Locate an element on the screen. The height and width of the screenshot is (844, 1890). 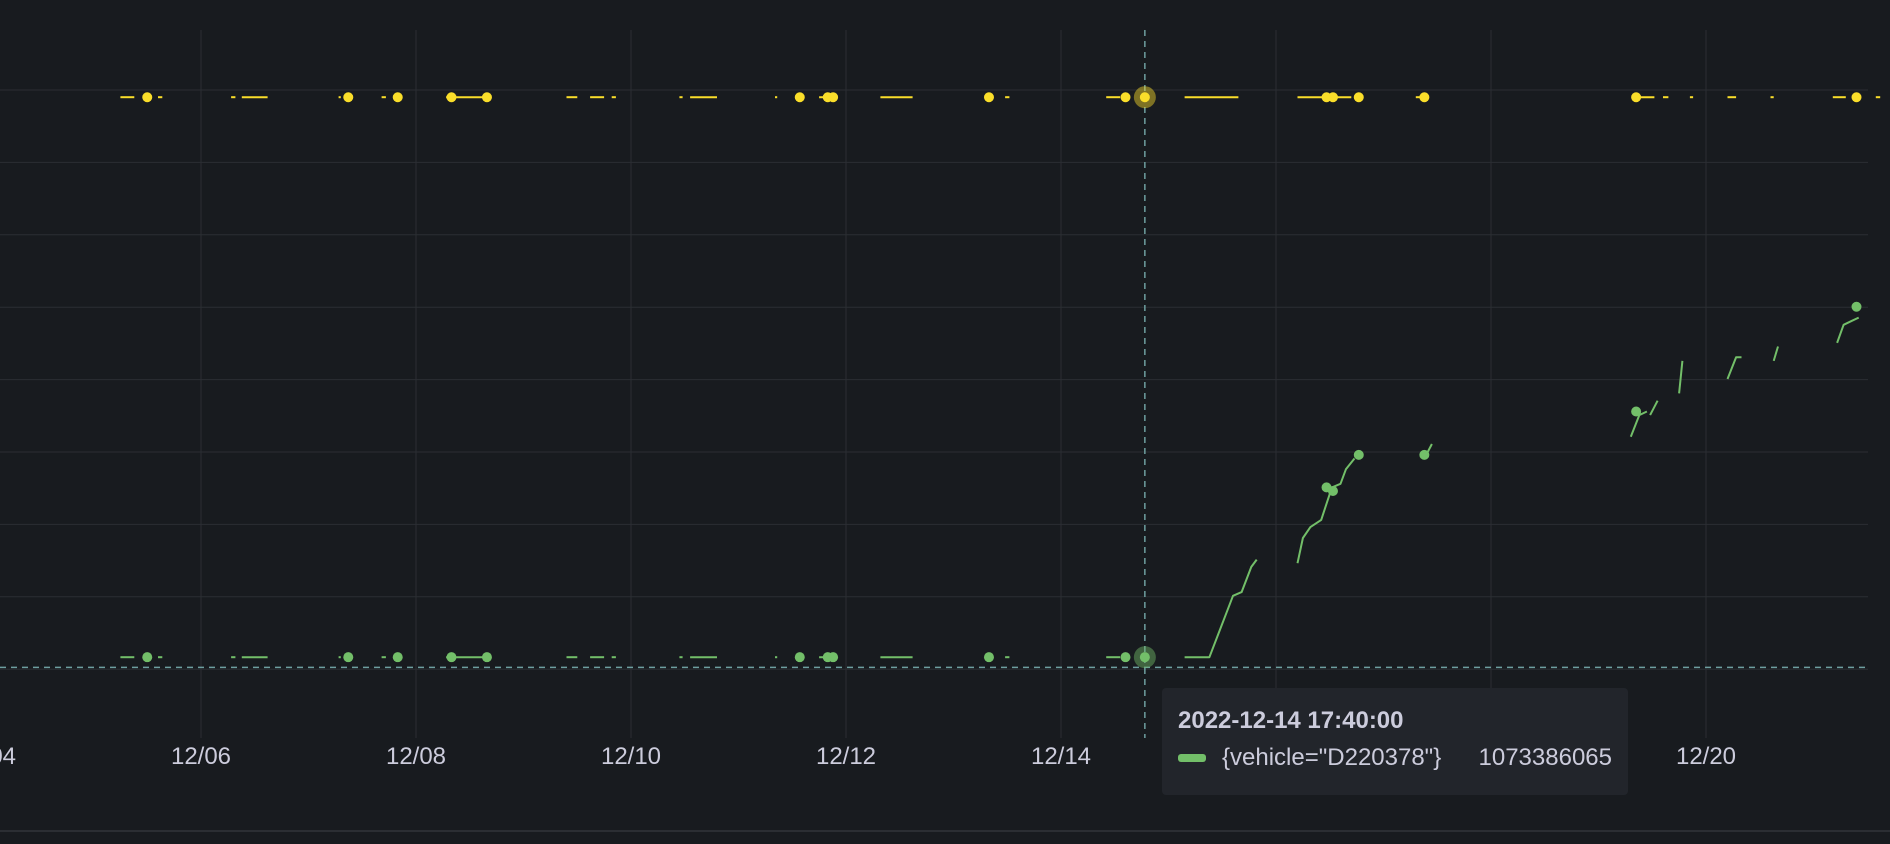
x-tick-label: 12/08 is located at coordinates (416, 756).